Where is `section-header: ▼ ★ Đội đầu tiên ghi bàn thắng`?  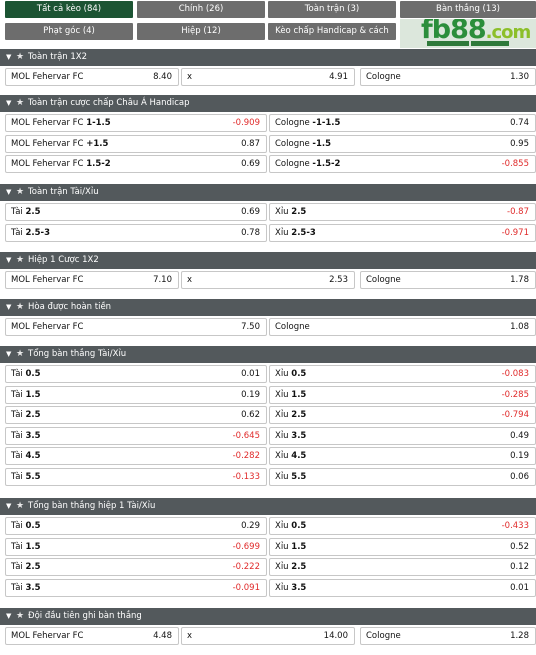
section-header: ▼ ★ Đội đầu tiên ghi bàn thắng is located at coordinates (268, 616).